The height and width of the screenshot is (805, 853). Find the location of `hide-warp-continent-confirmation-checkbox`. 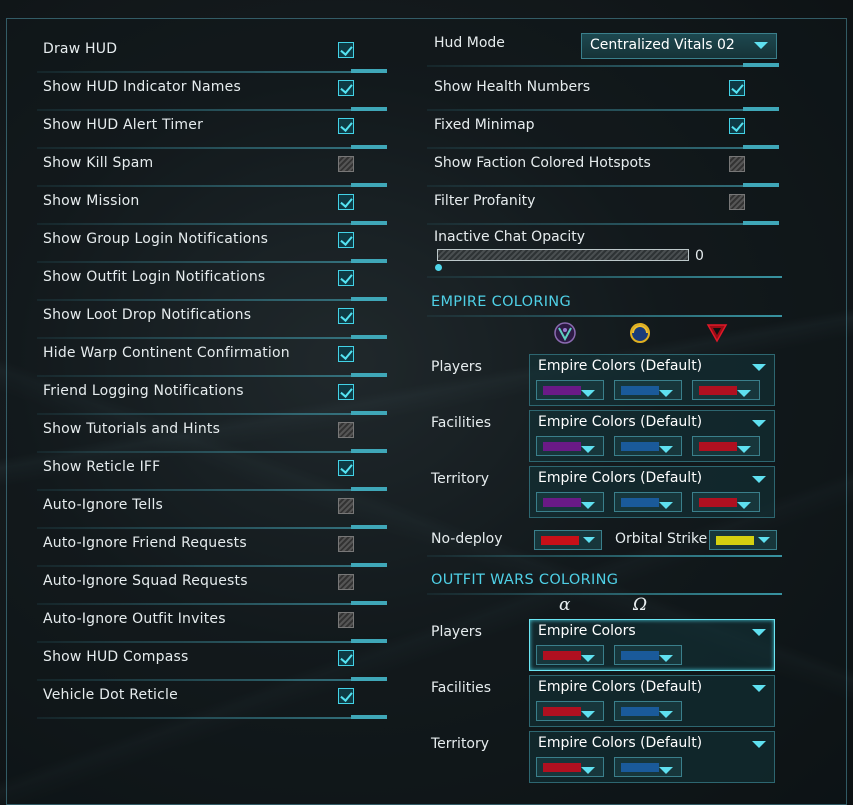

hide-warp-continent-confirmation-checkbox is located at coordinates (346, 354).